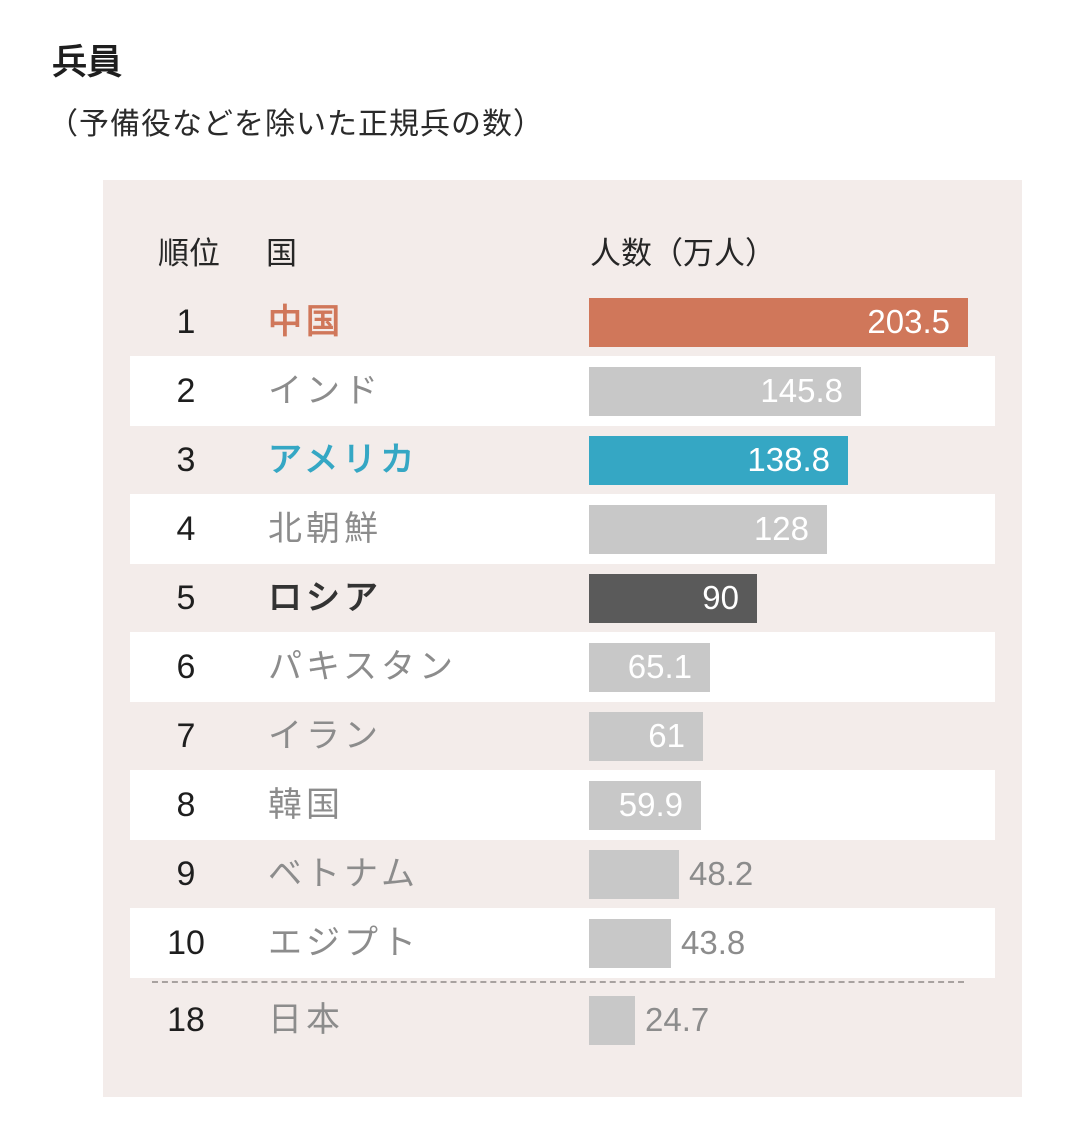  What do you see at coordinates (677, 1020) in the screenshot?
I see `value-label: 24.7` at bounding box center [677, 1020].